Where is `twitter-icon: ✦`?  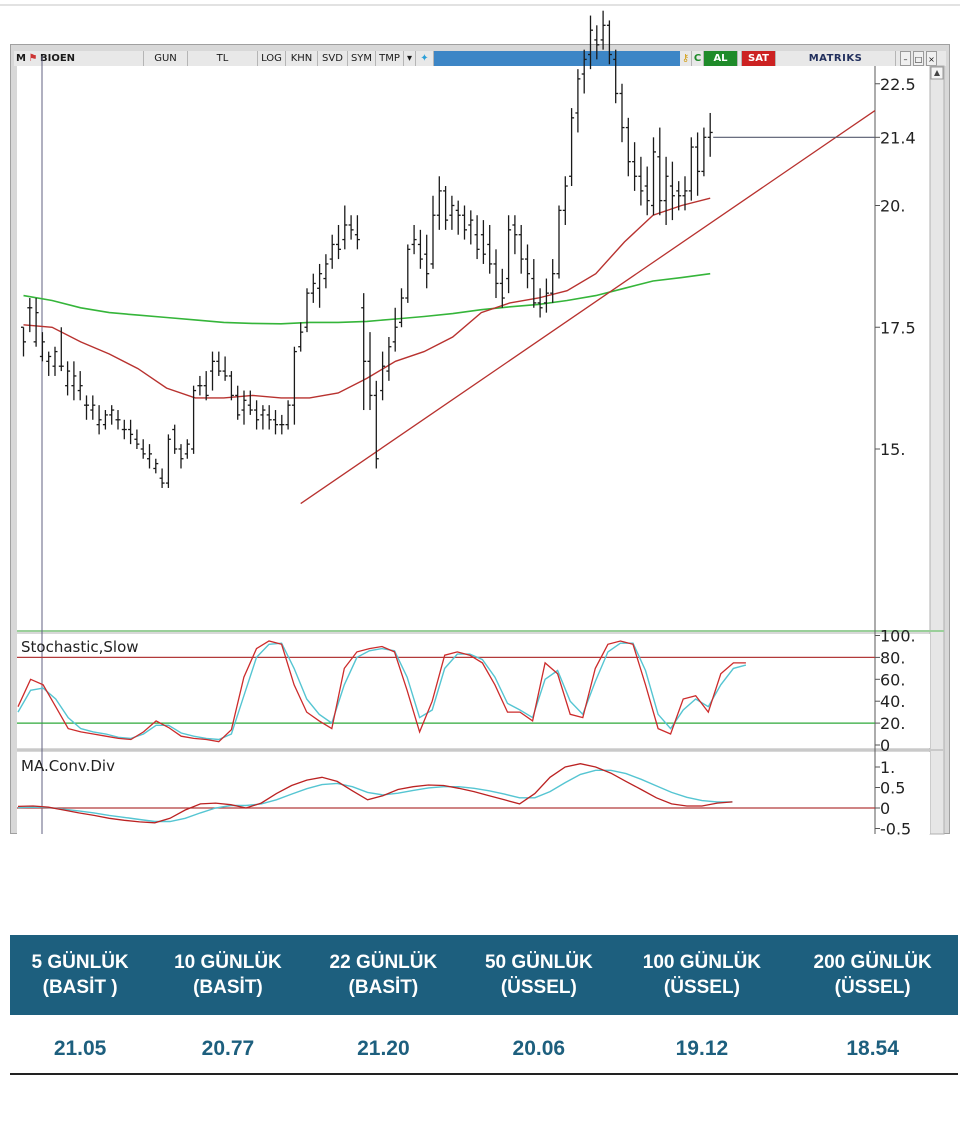
twitter-icon: ✦ is located at coordinates (425, 58).